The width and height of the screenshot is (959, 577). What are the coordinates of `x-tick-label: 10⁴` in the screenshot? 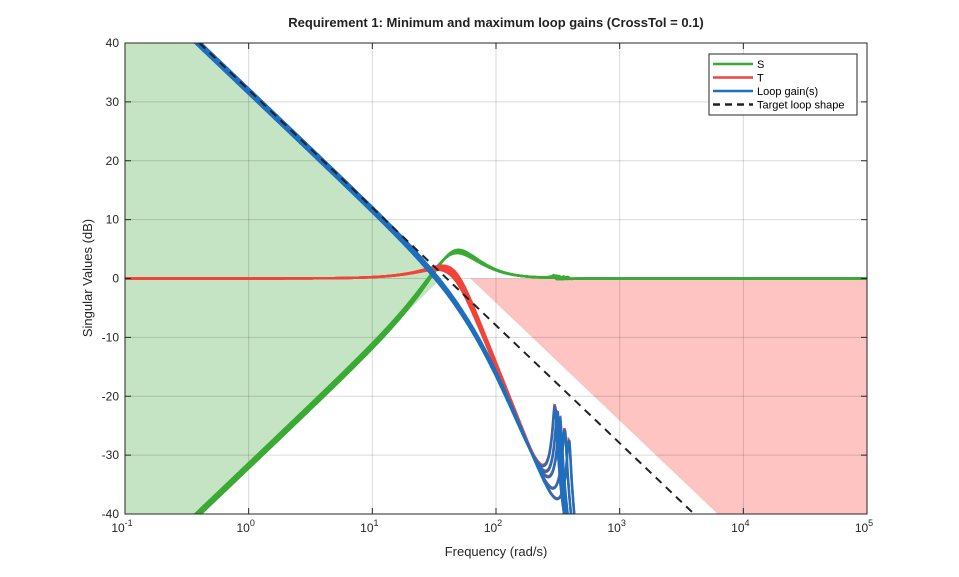 It's located at (740, 526).